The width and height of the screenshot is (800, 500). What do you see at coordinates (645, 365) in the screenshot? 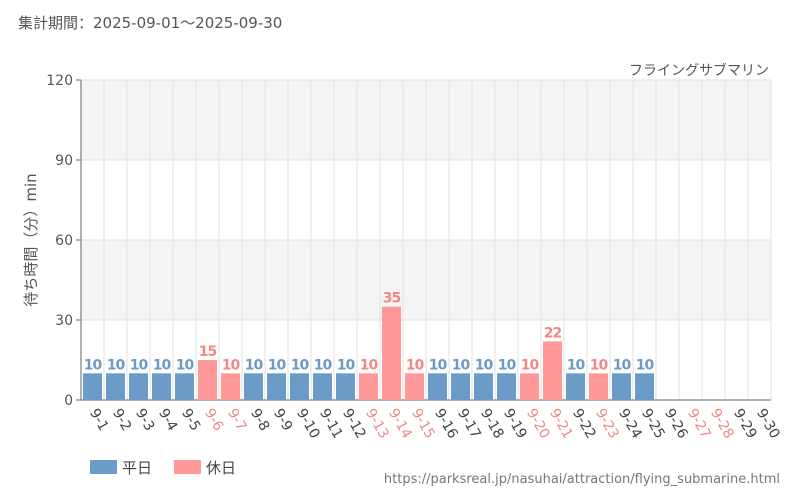
I see `value-label-9-25: 10` at bounding box center [645, 365].